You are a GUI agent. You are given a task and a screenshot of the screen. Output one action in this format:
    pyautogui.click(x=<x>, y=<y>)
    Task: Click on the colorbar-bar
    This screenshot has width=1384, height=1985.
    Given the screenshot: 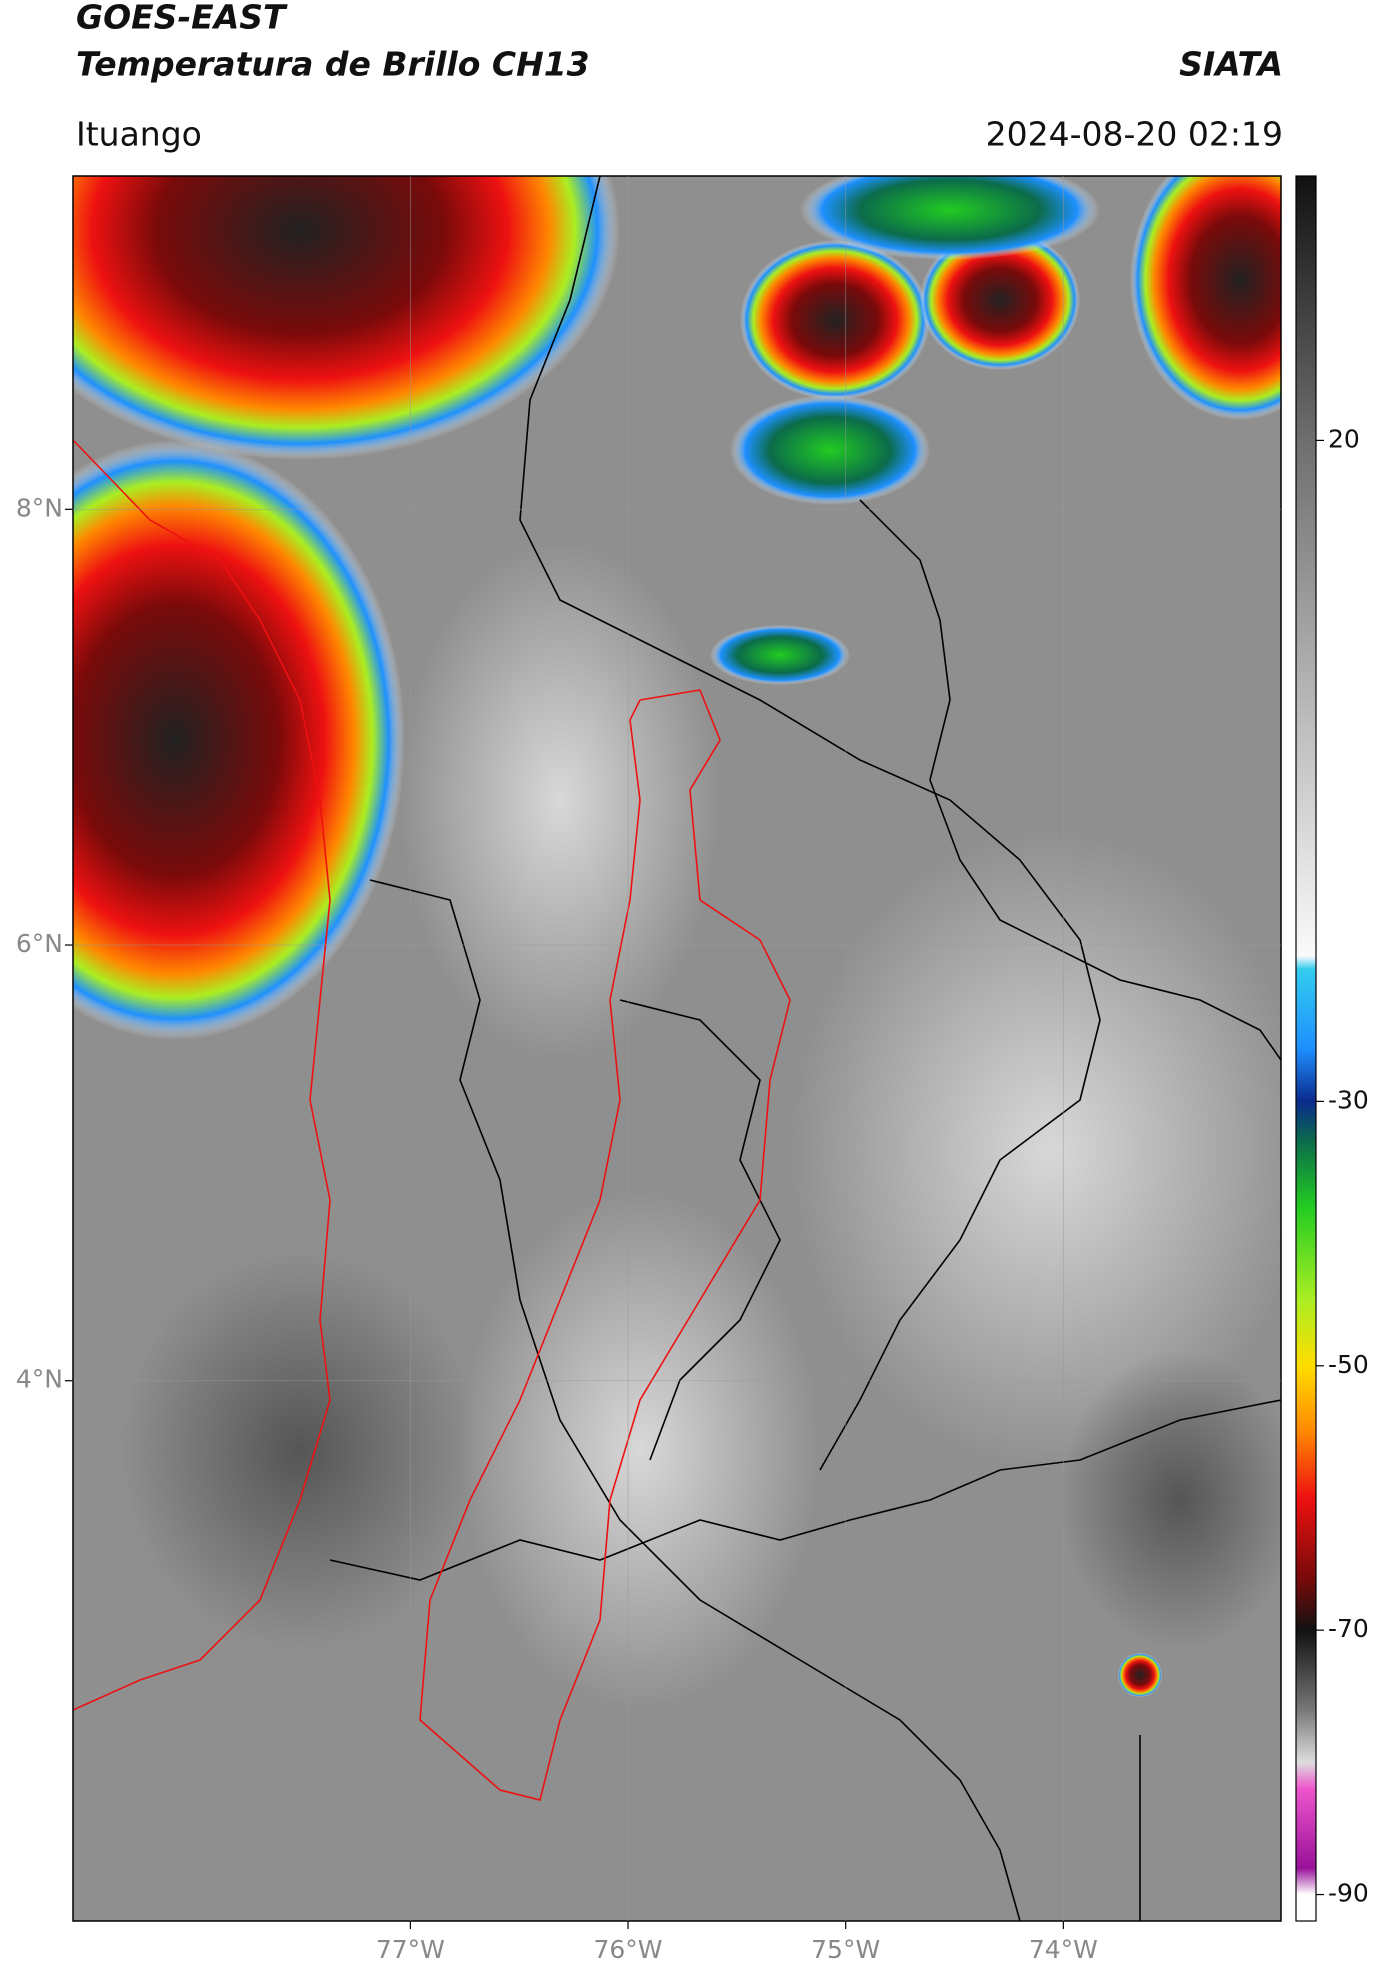 What is the action you would take?
    pyautogui.click(x=1306, y=1048)
    